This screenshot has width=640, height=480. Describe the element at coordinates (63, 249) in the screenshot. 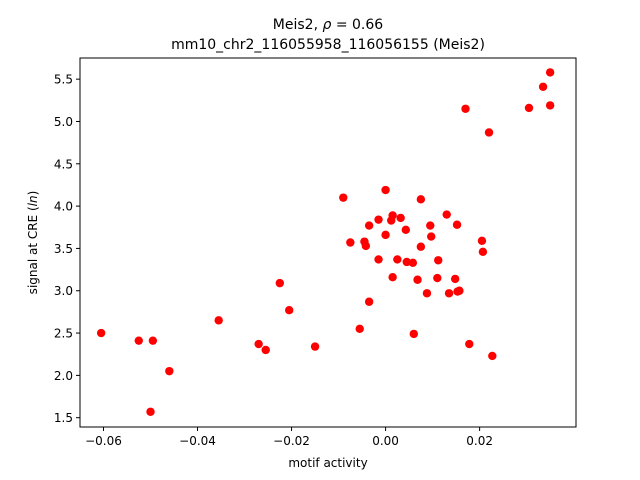

I see `y-tick-label: 3.5` at that location.